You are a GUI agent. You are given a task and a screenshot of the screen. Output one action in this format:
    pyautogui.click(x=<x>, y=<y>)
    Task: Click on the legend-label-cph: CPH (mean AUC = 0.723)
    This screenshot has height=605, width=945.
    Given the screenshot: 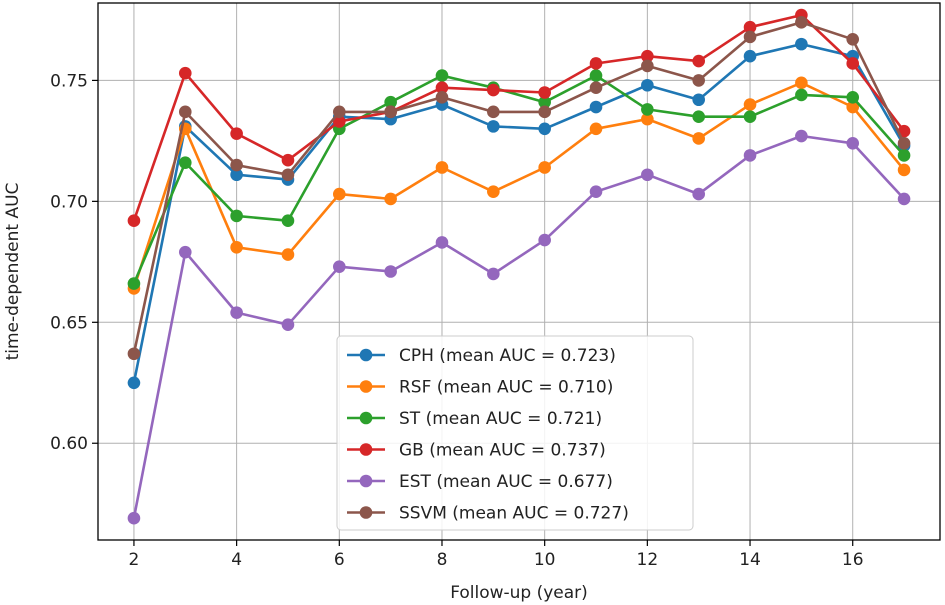 What is the action you would take?
    pyautogui.click(x=507, y=356)
    